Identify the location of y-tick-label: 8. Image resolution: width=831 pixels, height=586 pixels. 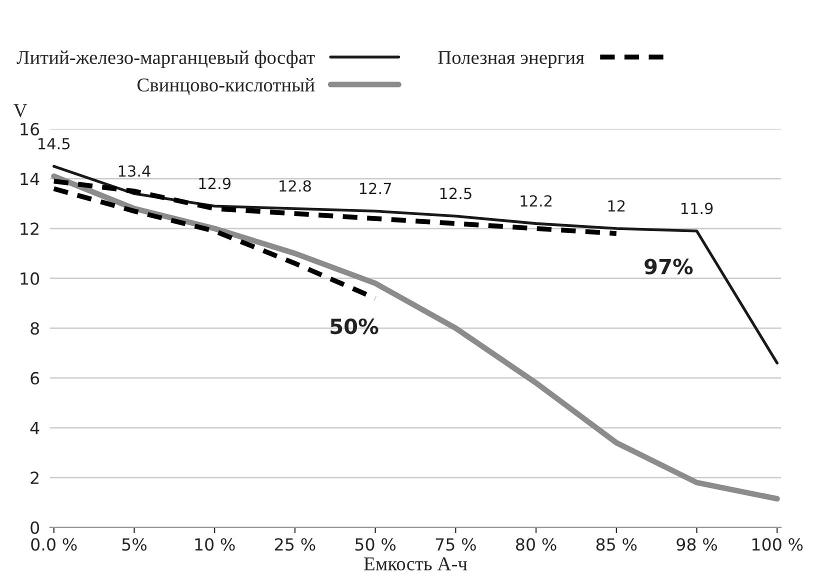
(34, 328).